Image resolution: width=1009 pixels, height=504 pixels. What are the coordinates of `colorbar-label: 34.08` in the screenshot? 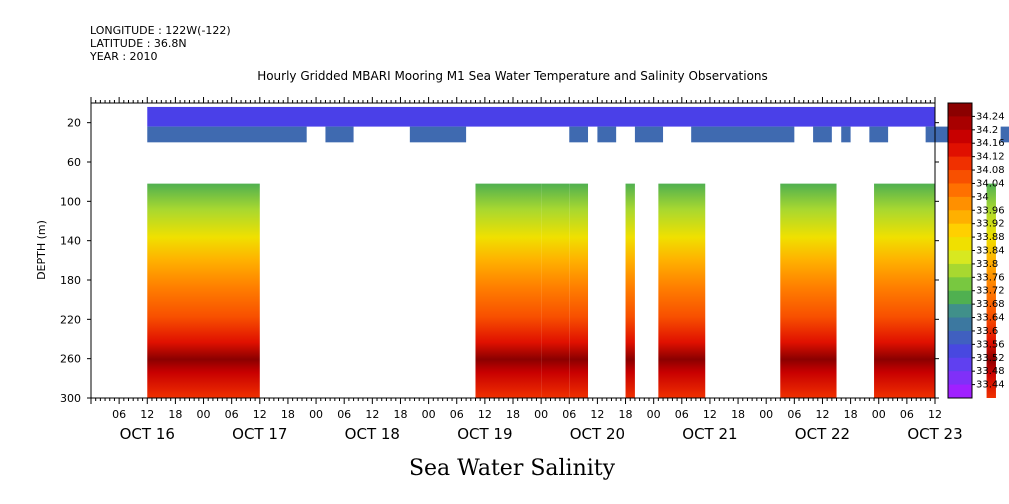 It's located at (990, 170).